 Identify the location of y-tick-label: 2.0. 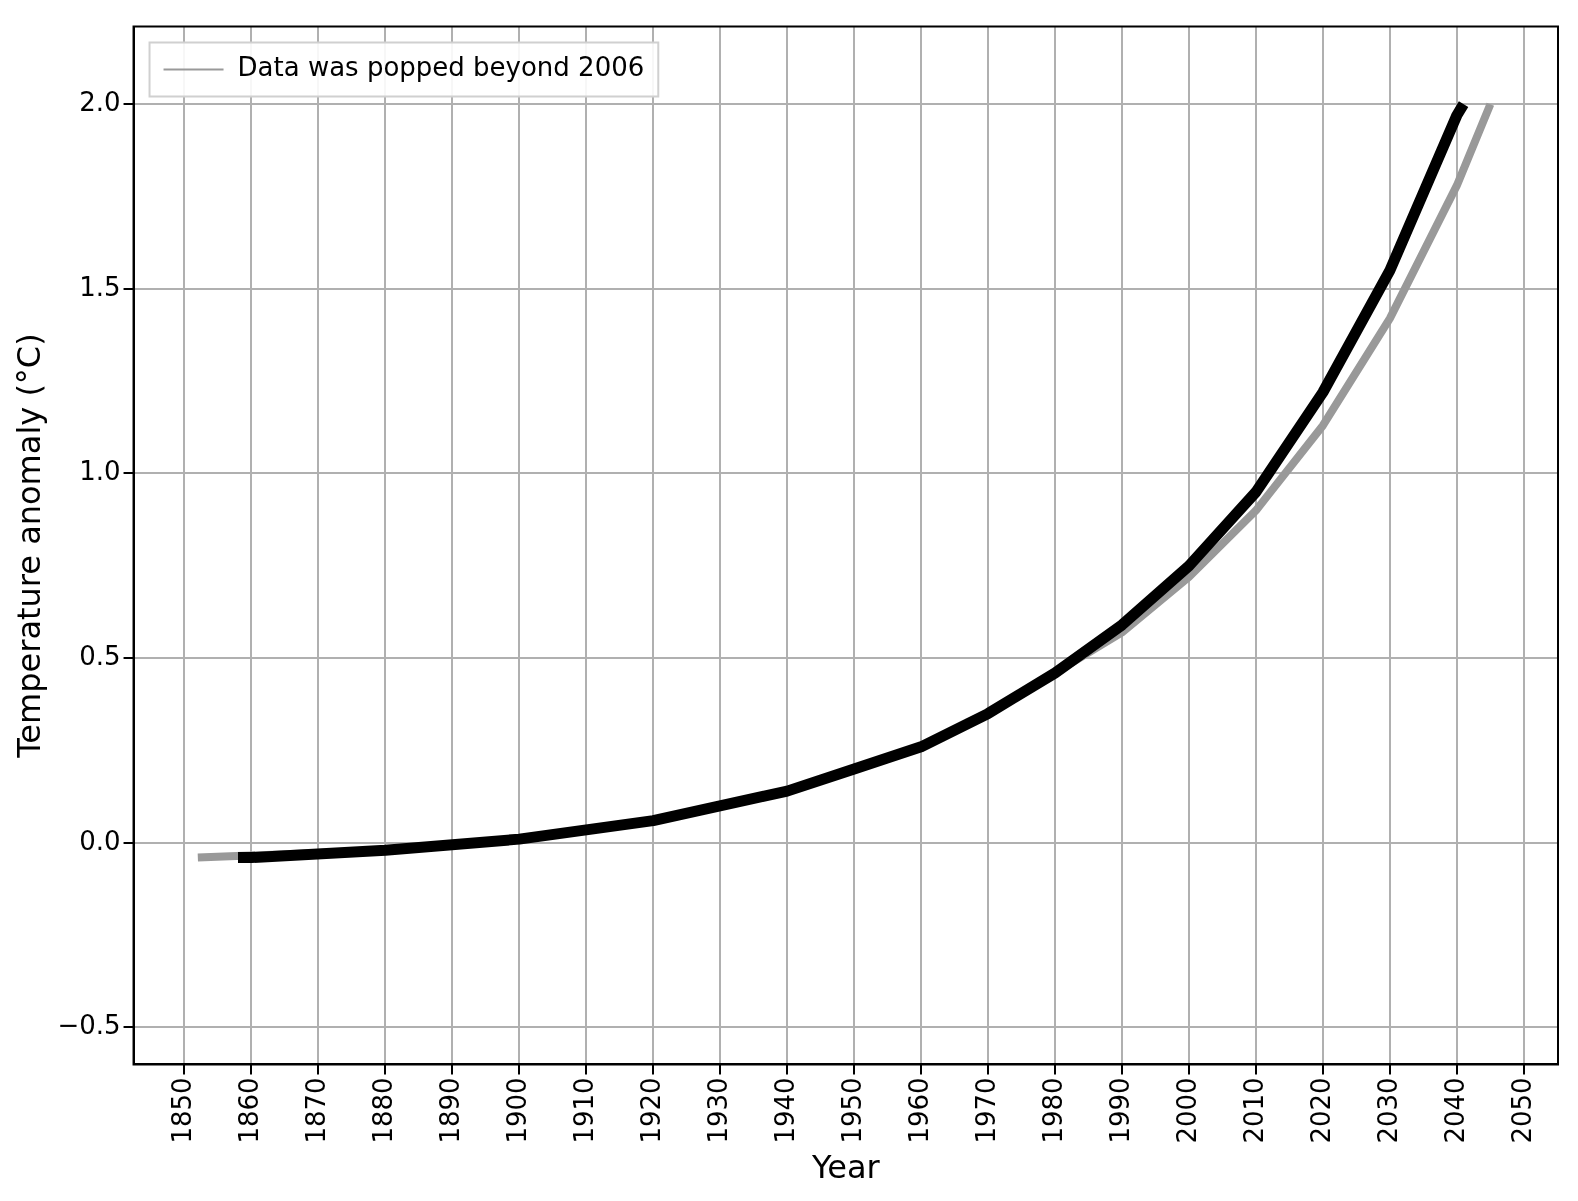
(100, 101).